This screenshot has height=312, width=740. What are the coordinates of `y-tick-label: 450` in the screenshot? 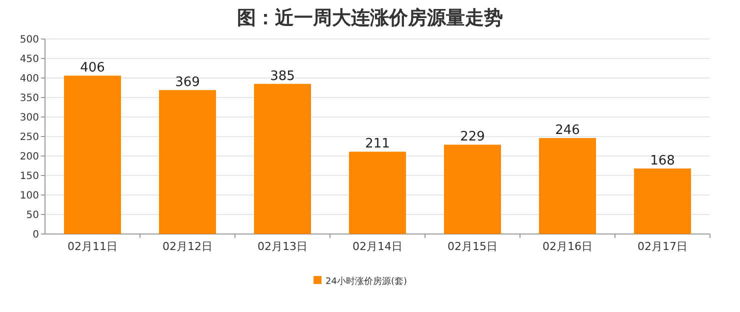 It's located at (29, 59).